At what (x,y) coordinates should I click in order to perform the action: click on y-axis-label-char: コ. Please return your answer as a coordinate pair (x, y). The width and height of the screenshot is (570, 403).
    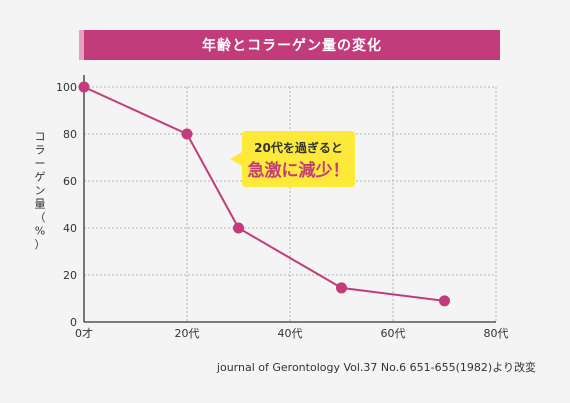
    Looking at the image, I should click on (40, 136).